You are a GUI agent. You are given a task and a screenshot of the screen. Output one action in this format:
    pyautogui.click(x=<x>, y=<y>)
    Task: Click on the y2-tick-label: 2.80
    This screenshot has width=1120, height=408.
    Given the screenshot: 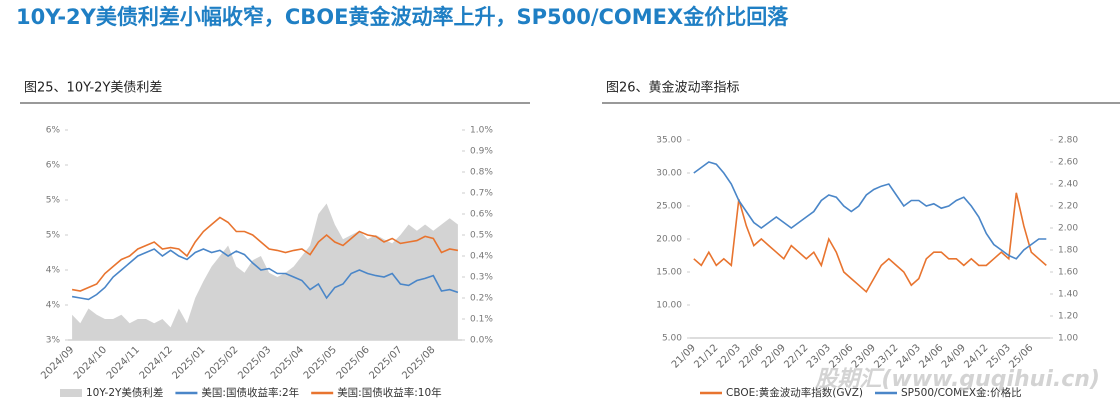 What is the action you would take?
    pyautogui.click(x=1068, y=141)
    